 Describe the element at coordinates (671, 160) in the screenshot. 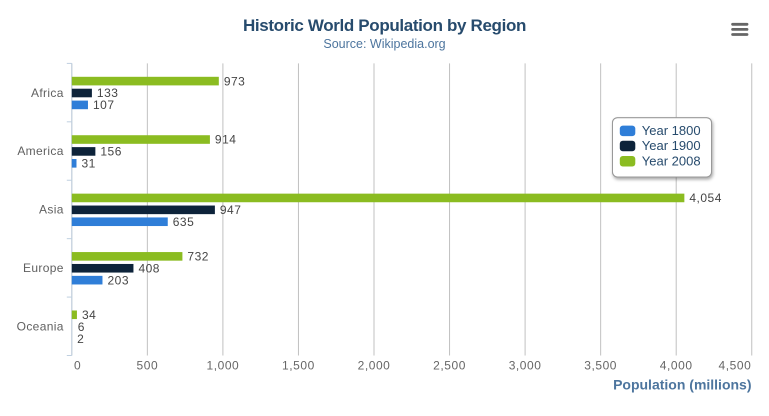

I see `svg-text: Year 2008` at that location.